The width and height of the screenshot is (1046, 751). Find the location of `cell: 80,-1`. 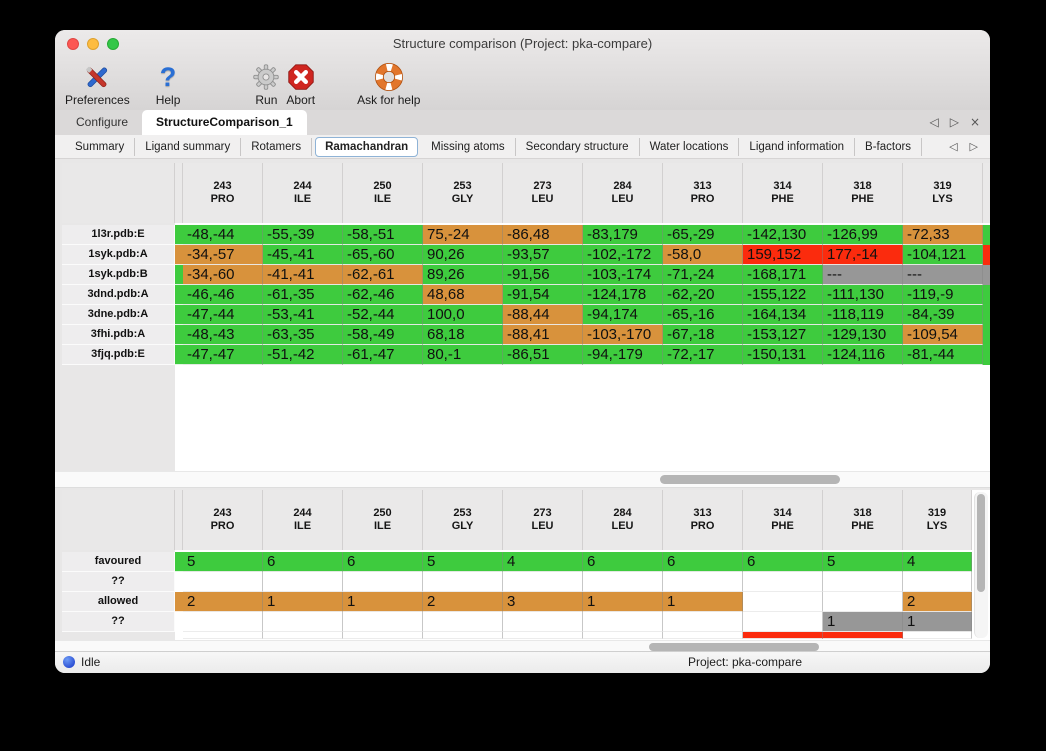

cell: 80,-1 is located at coordinates (463, 355).